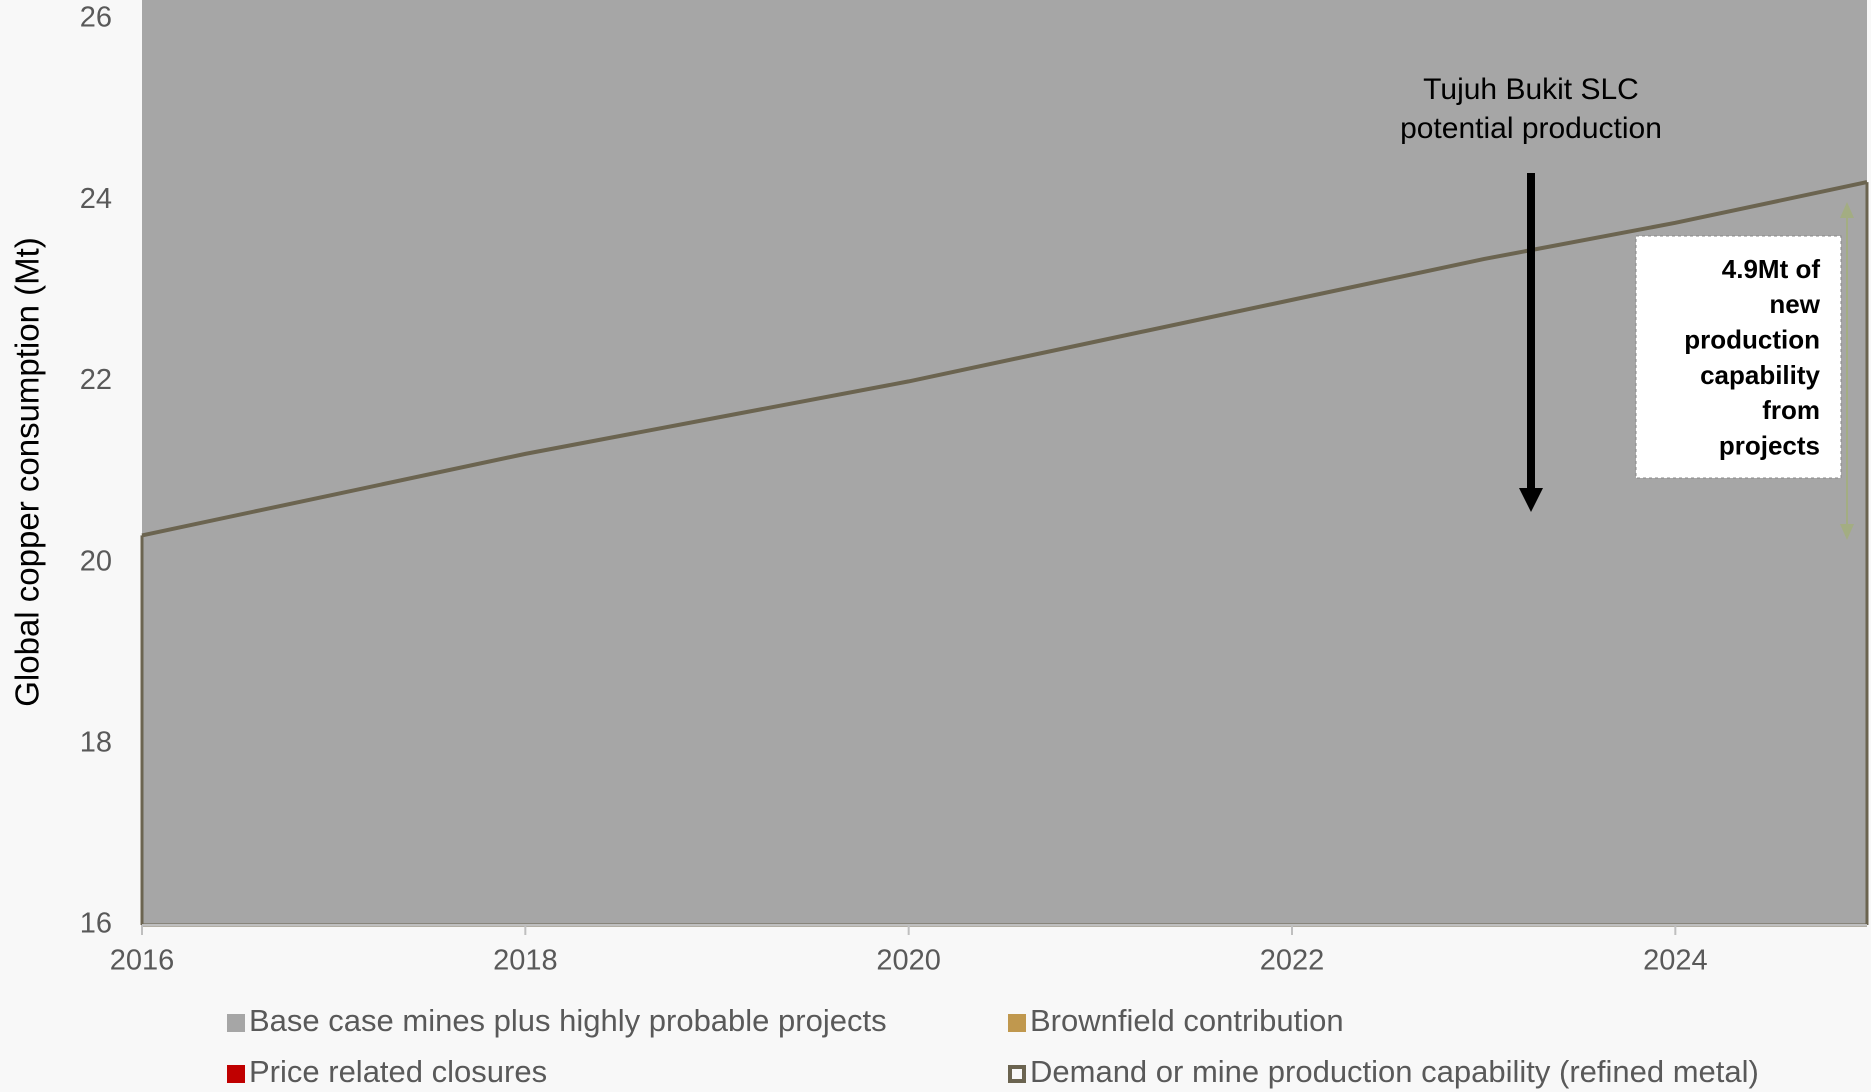 This screenshot has width=1871, height=1092. I want to click on y-axis-label: Global copper consumption (Mt), so click(27, 472).